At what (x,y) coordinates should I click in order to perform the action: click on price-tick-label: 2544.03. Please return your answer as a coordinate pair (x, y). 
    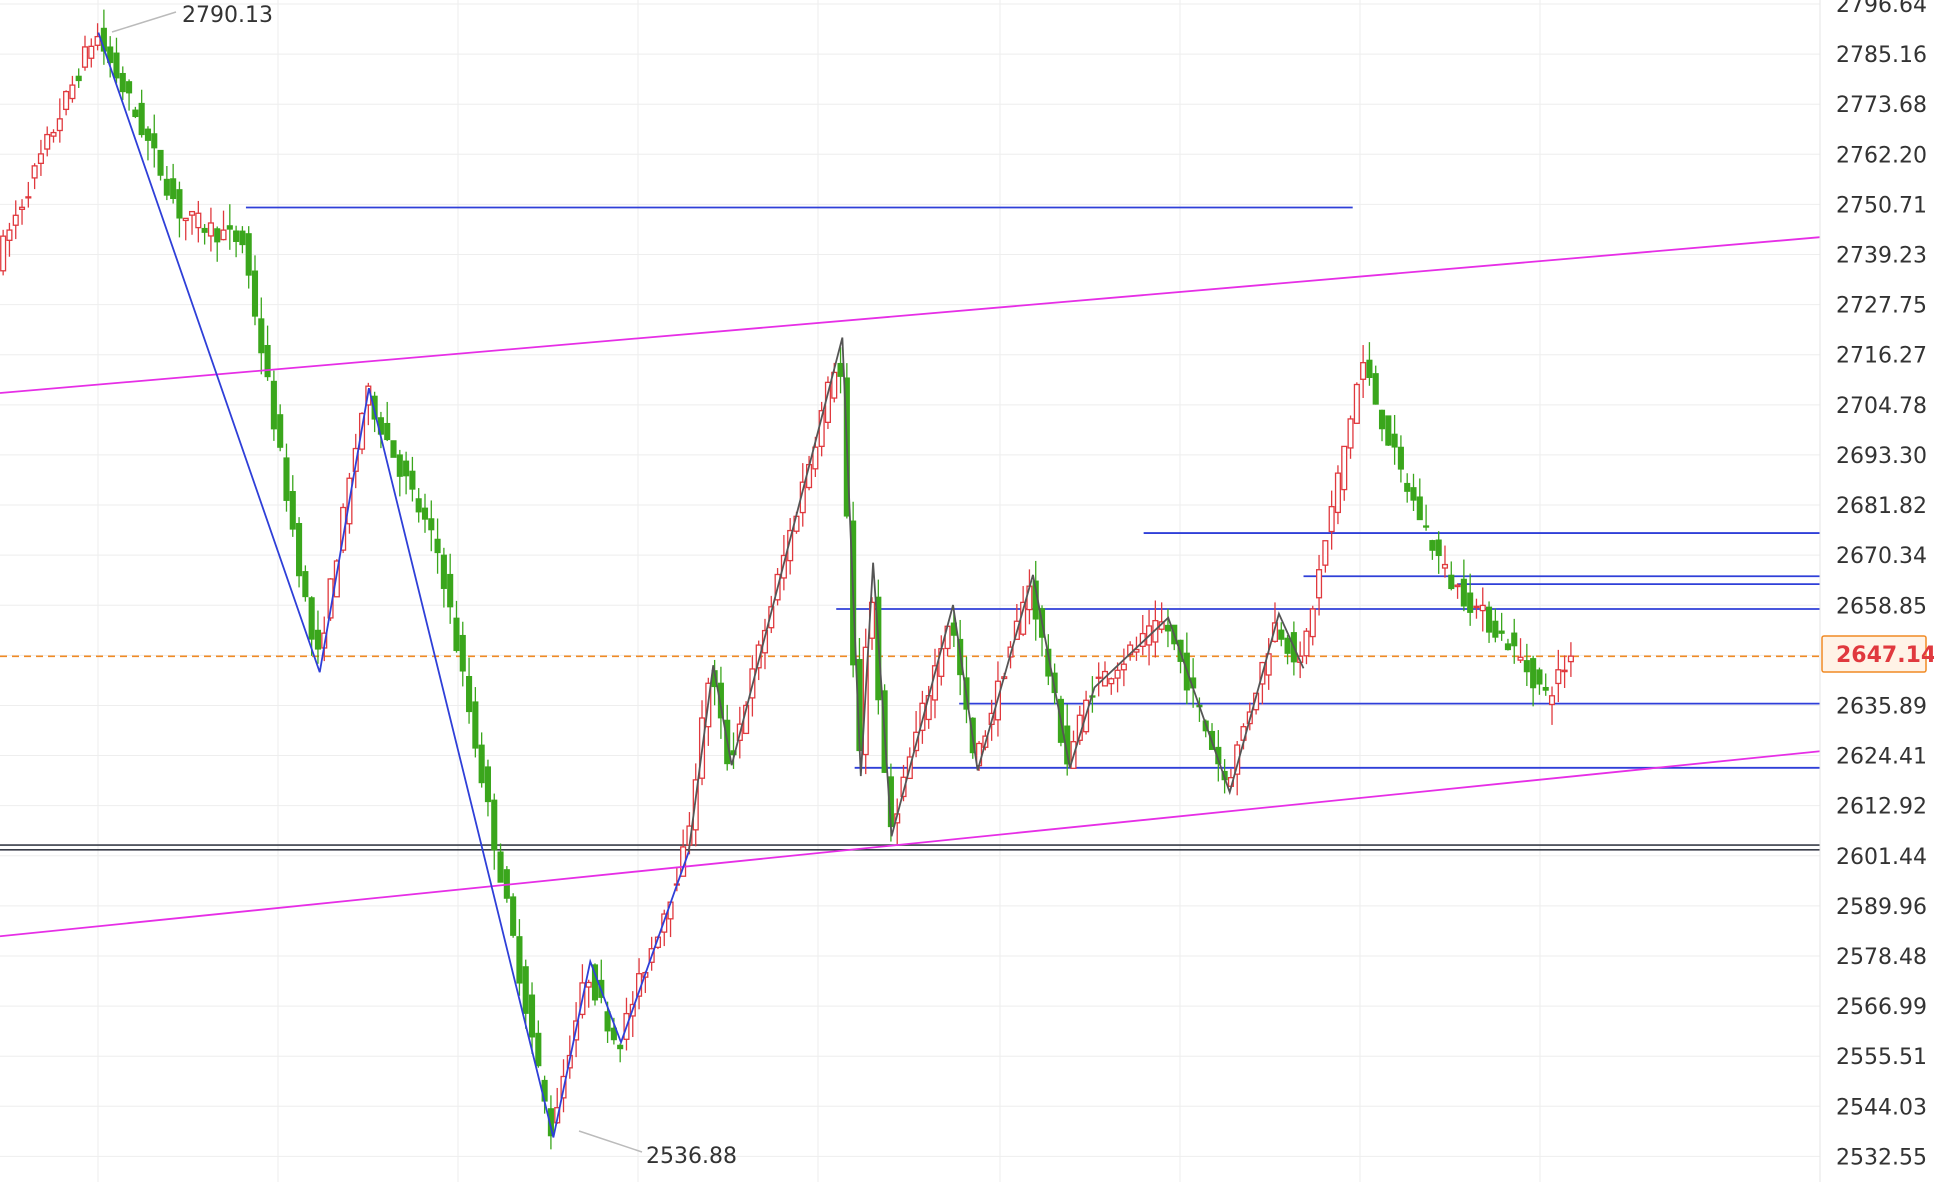
    Looking at the image, I should click on (1881, 1107).